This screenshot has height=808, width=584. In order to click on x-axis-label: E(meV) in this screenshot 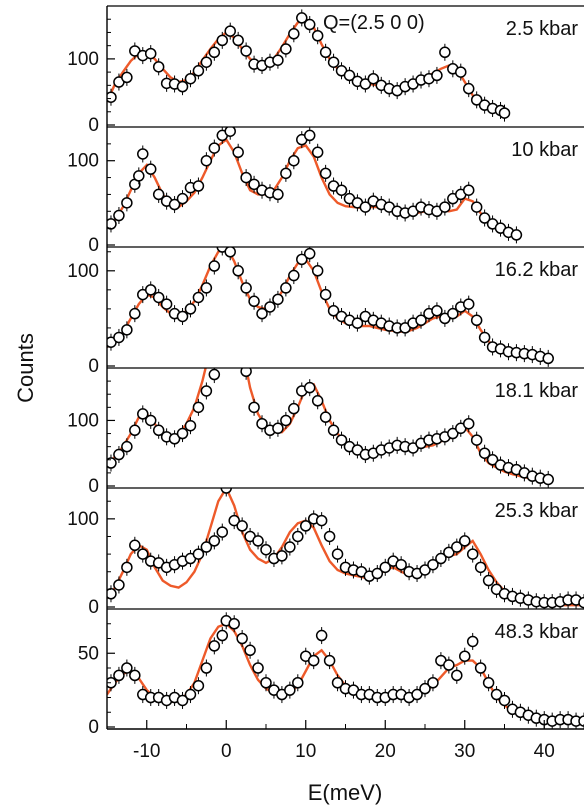, I will do `click(345, 792)`.